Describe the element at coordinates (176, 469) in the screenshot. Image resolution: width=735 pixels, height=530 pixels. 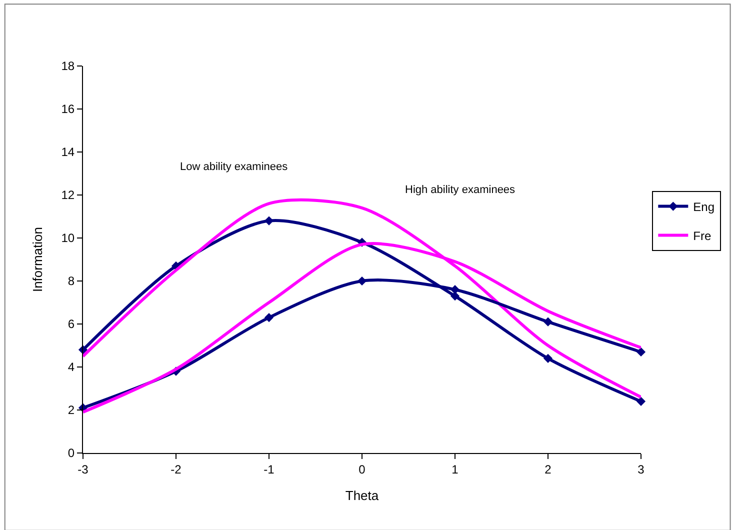
I see `x-tick-label: -2` at that location.